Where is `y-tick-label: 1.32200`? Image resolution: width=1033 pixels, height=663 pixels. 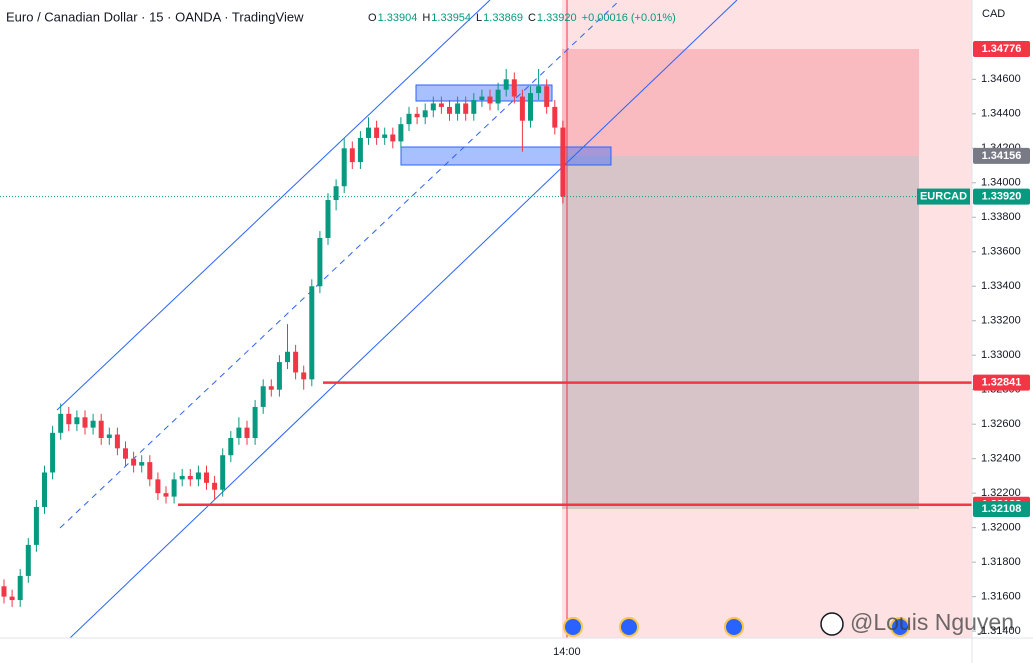
y-tick-label: 1.32200 is located at coordinates (1001, 493).